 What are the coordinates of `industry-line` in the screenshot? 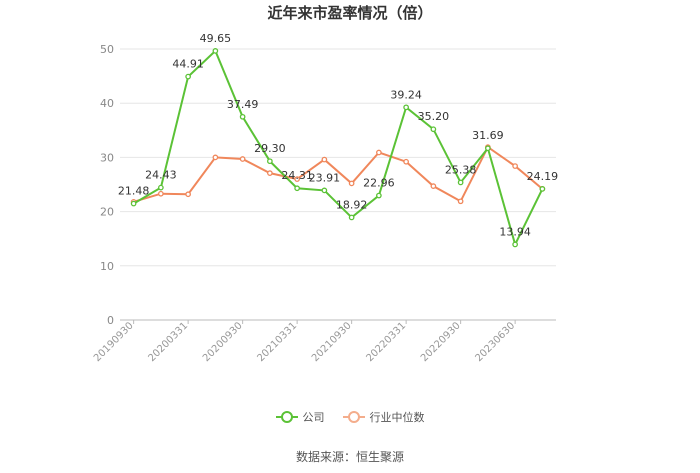 It's located at (338, 174).